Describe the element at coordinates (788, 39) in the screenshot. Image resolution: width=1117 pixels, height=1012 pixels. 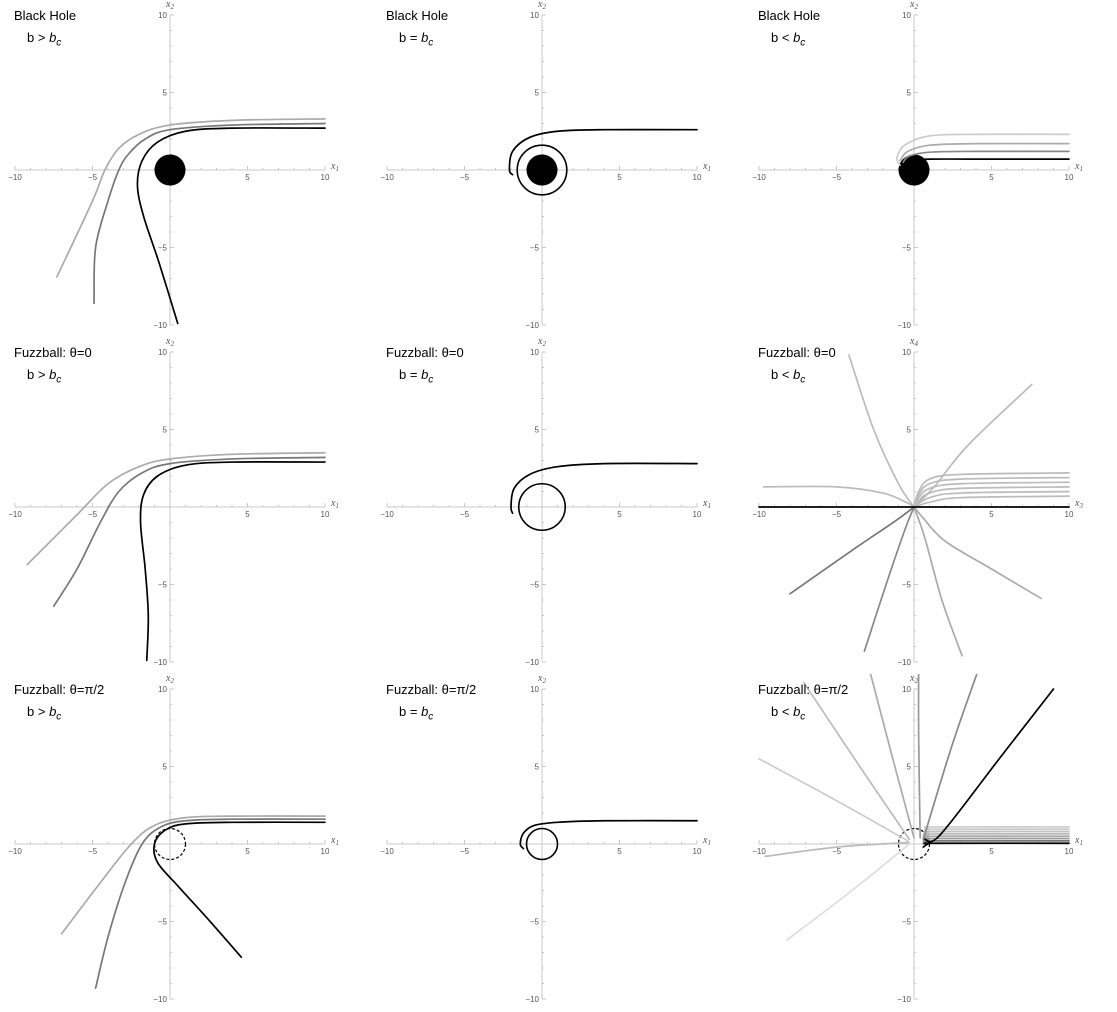
I see `impact-parameter-condition: b < bc` at that location.